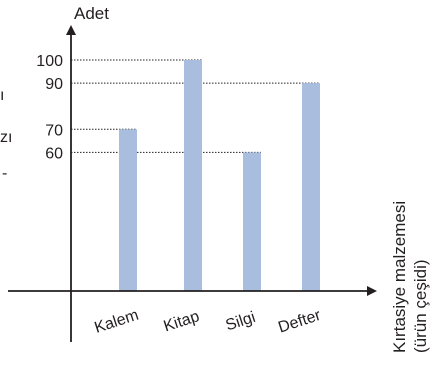  Describe the element at coordinates (207, 322) in the screenshot. I see `category-labels: Kalem Kitap Silgi Defter` at that location.